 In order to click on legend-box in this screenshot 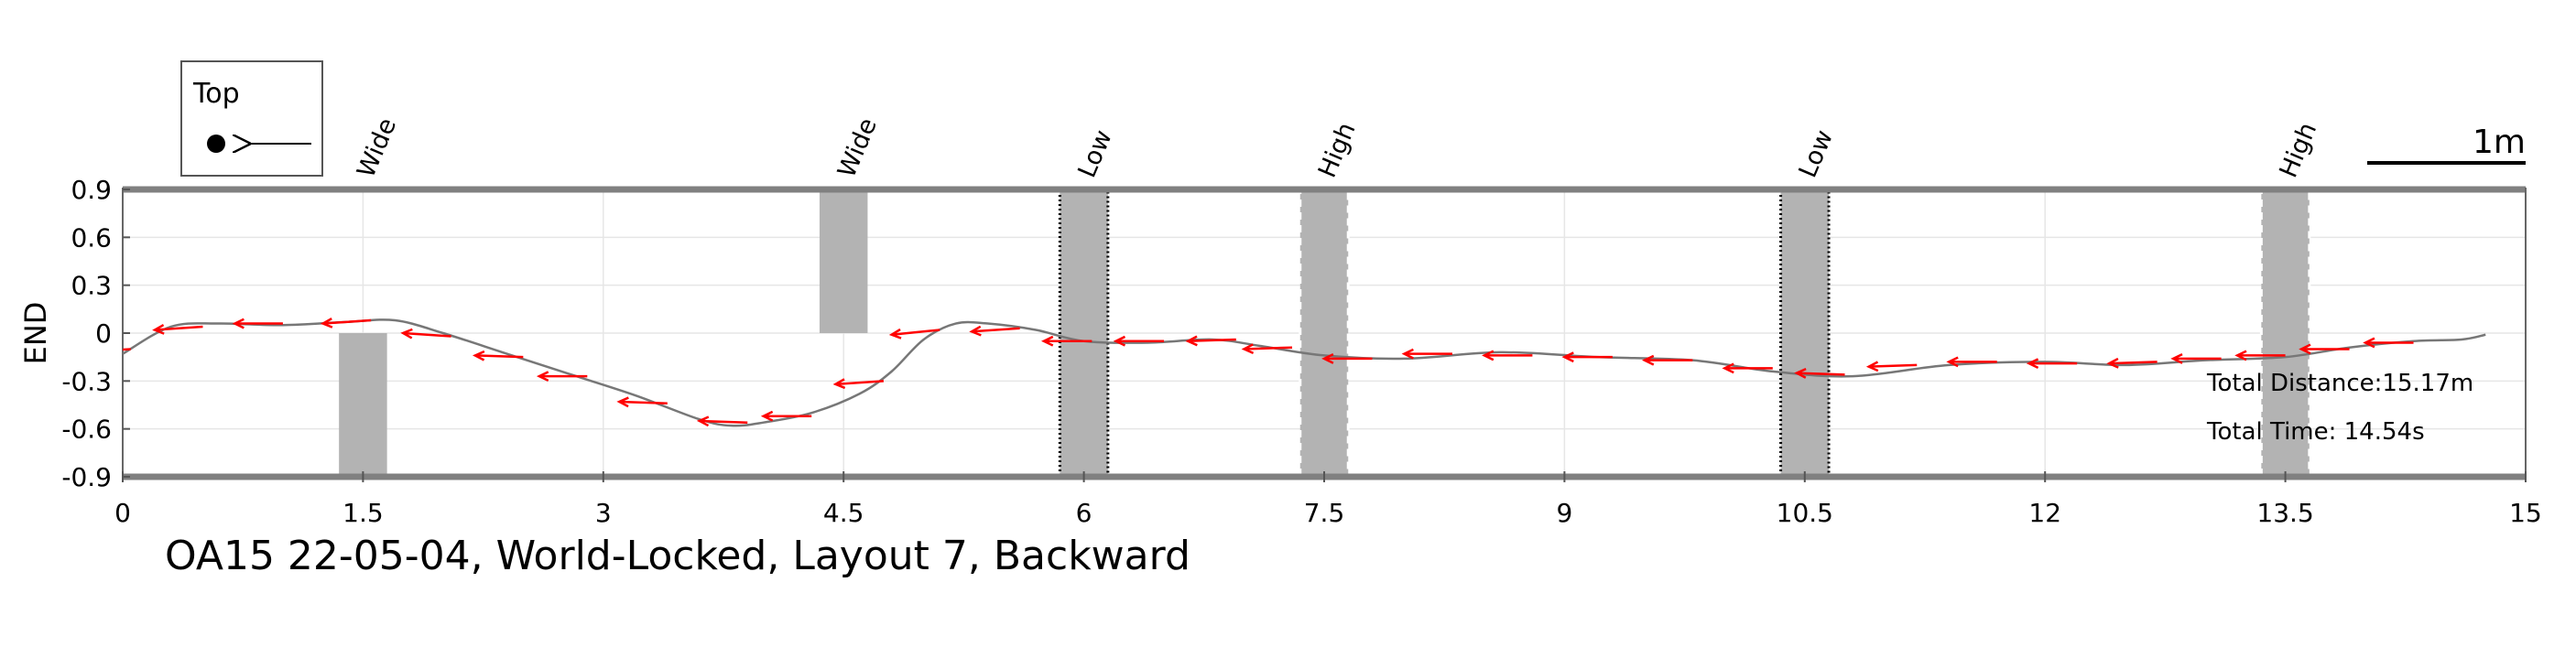, I will do `click(251, 118)`.